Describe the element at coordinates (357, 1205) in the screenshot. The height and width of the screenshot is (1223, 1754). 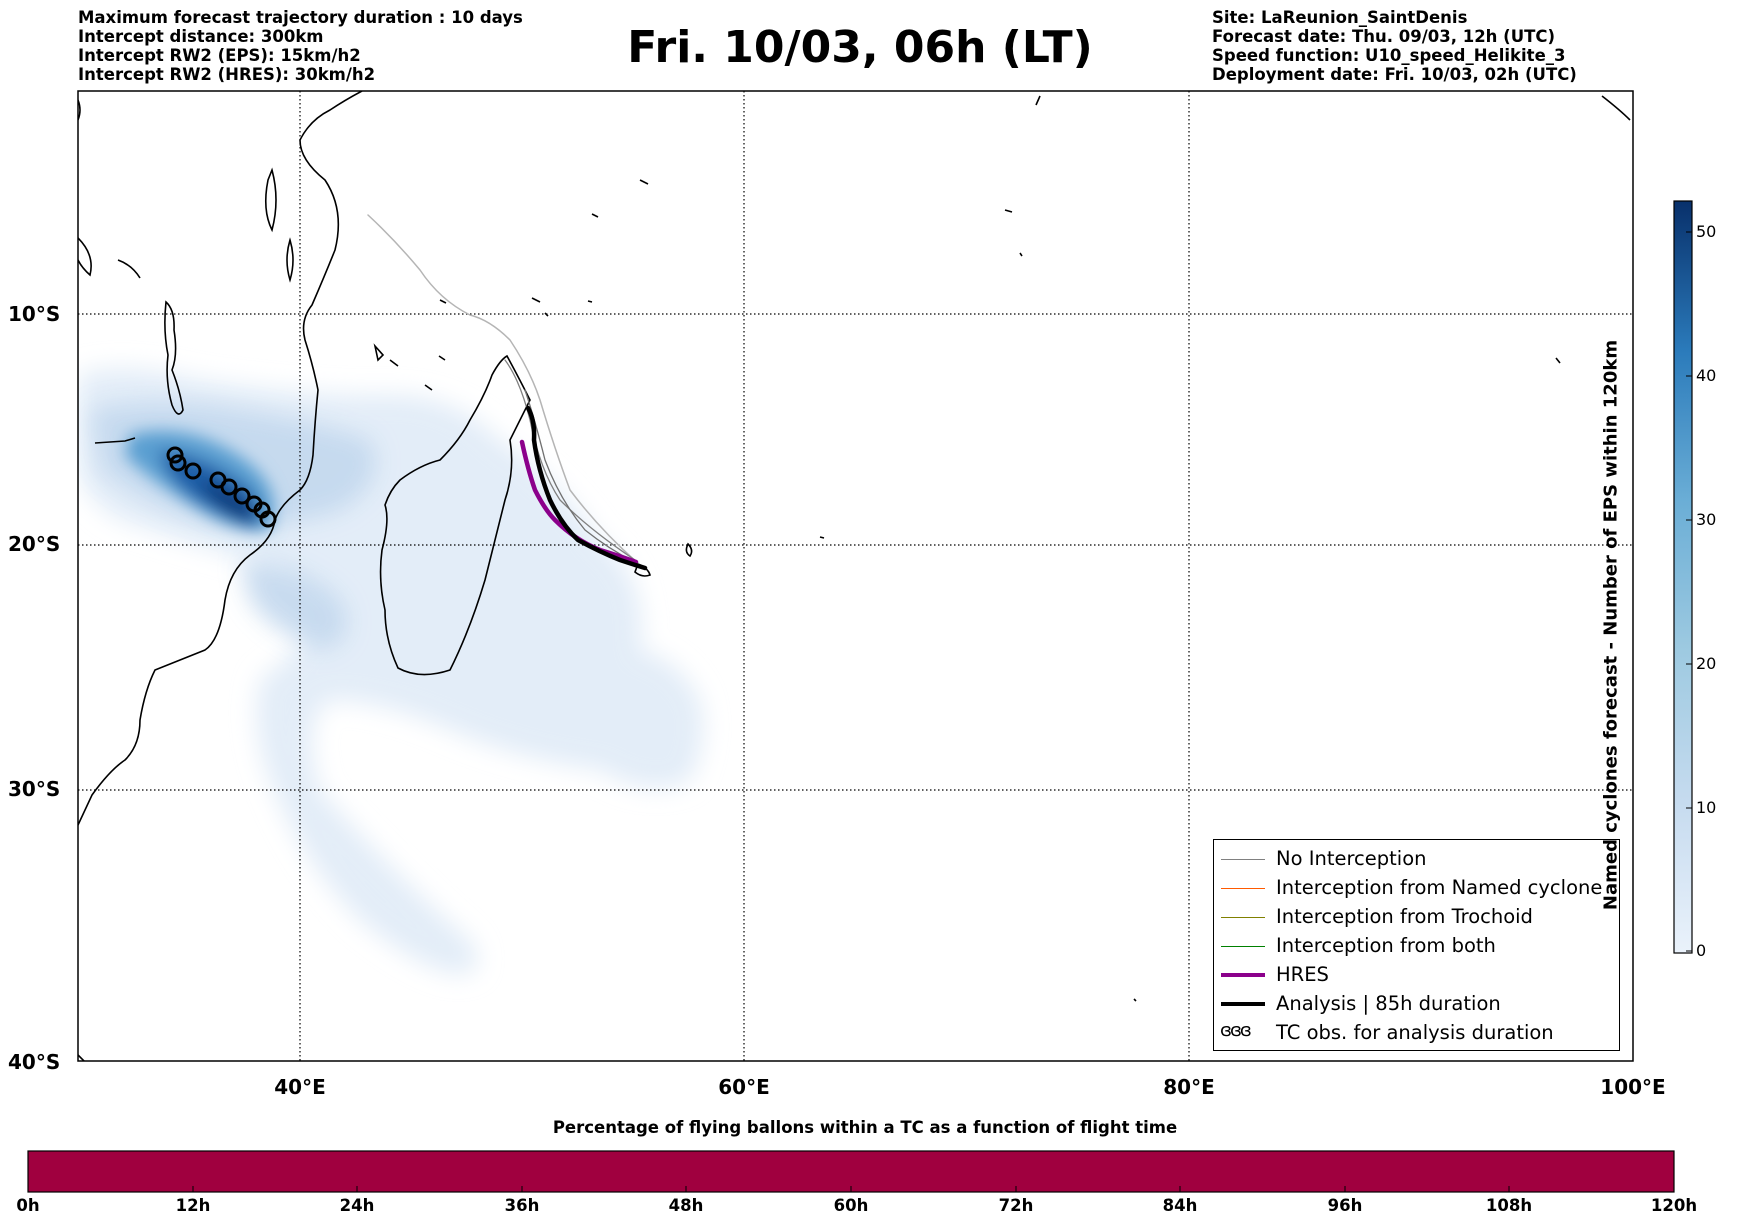
I see `probability-tick: 24h` at that location.